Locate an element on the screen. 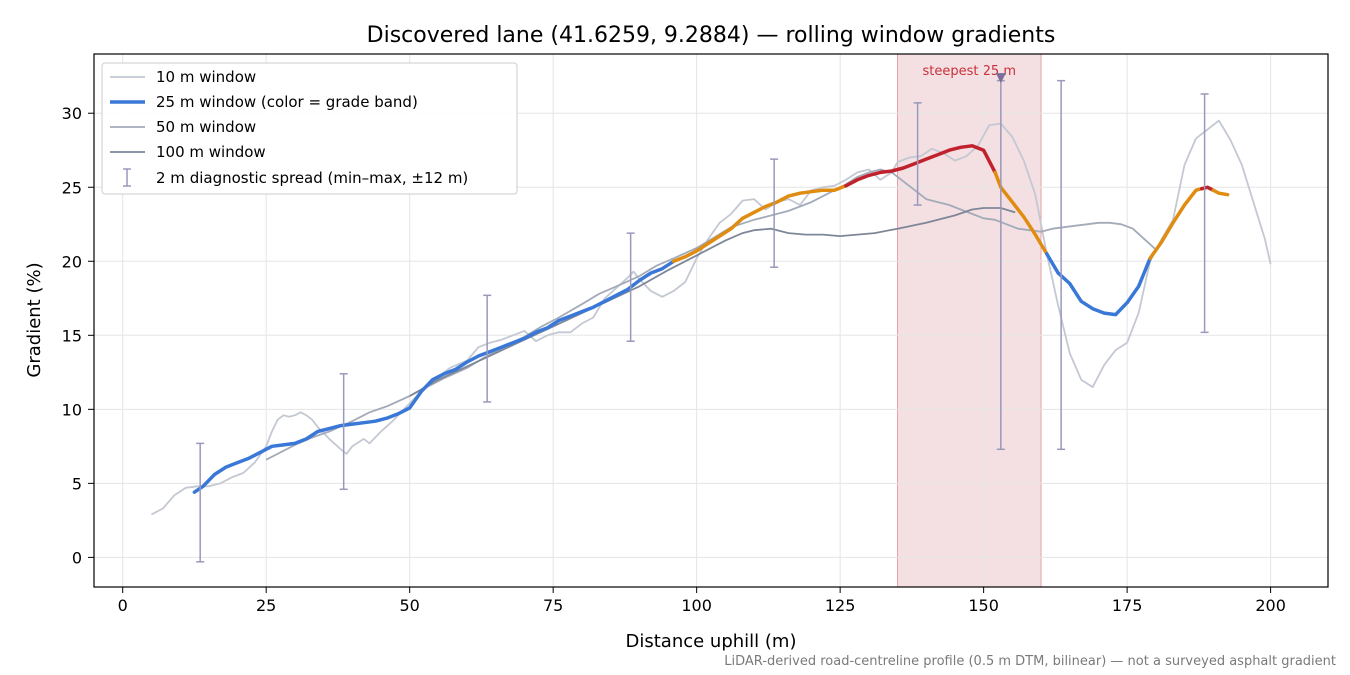 Image resolution: width=1350 pixels, height=675 pixels. highlight-label: steepest 25 m is located at coordinates (969, 71).